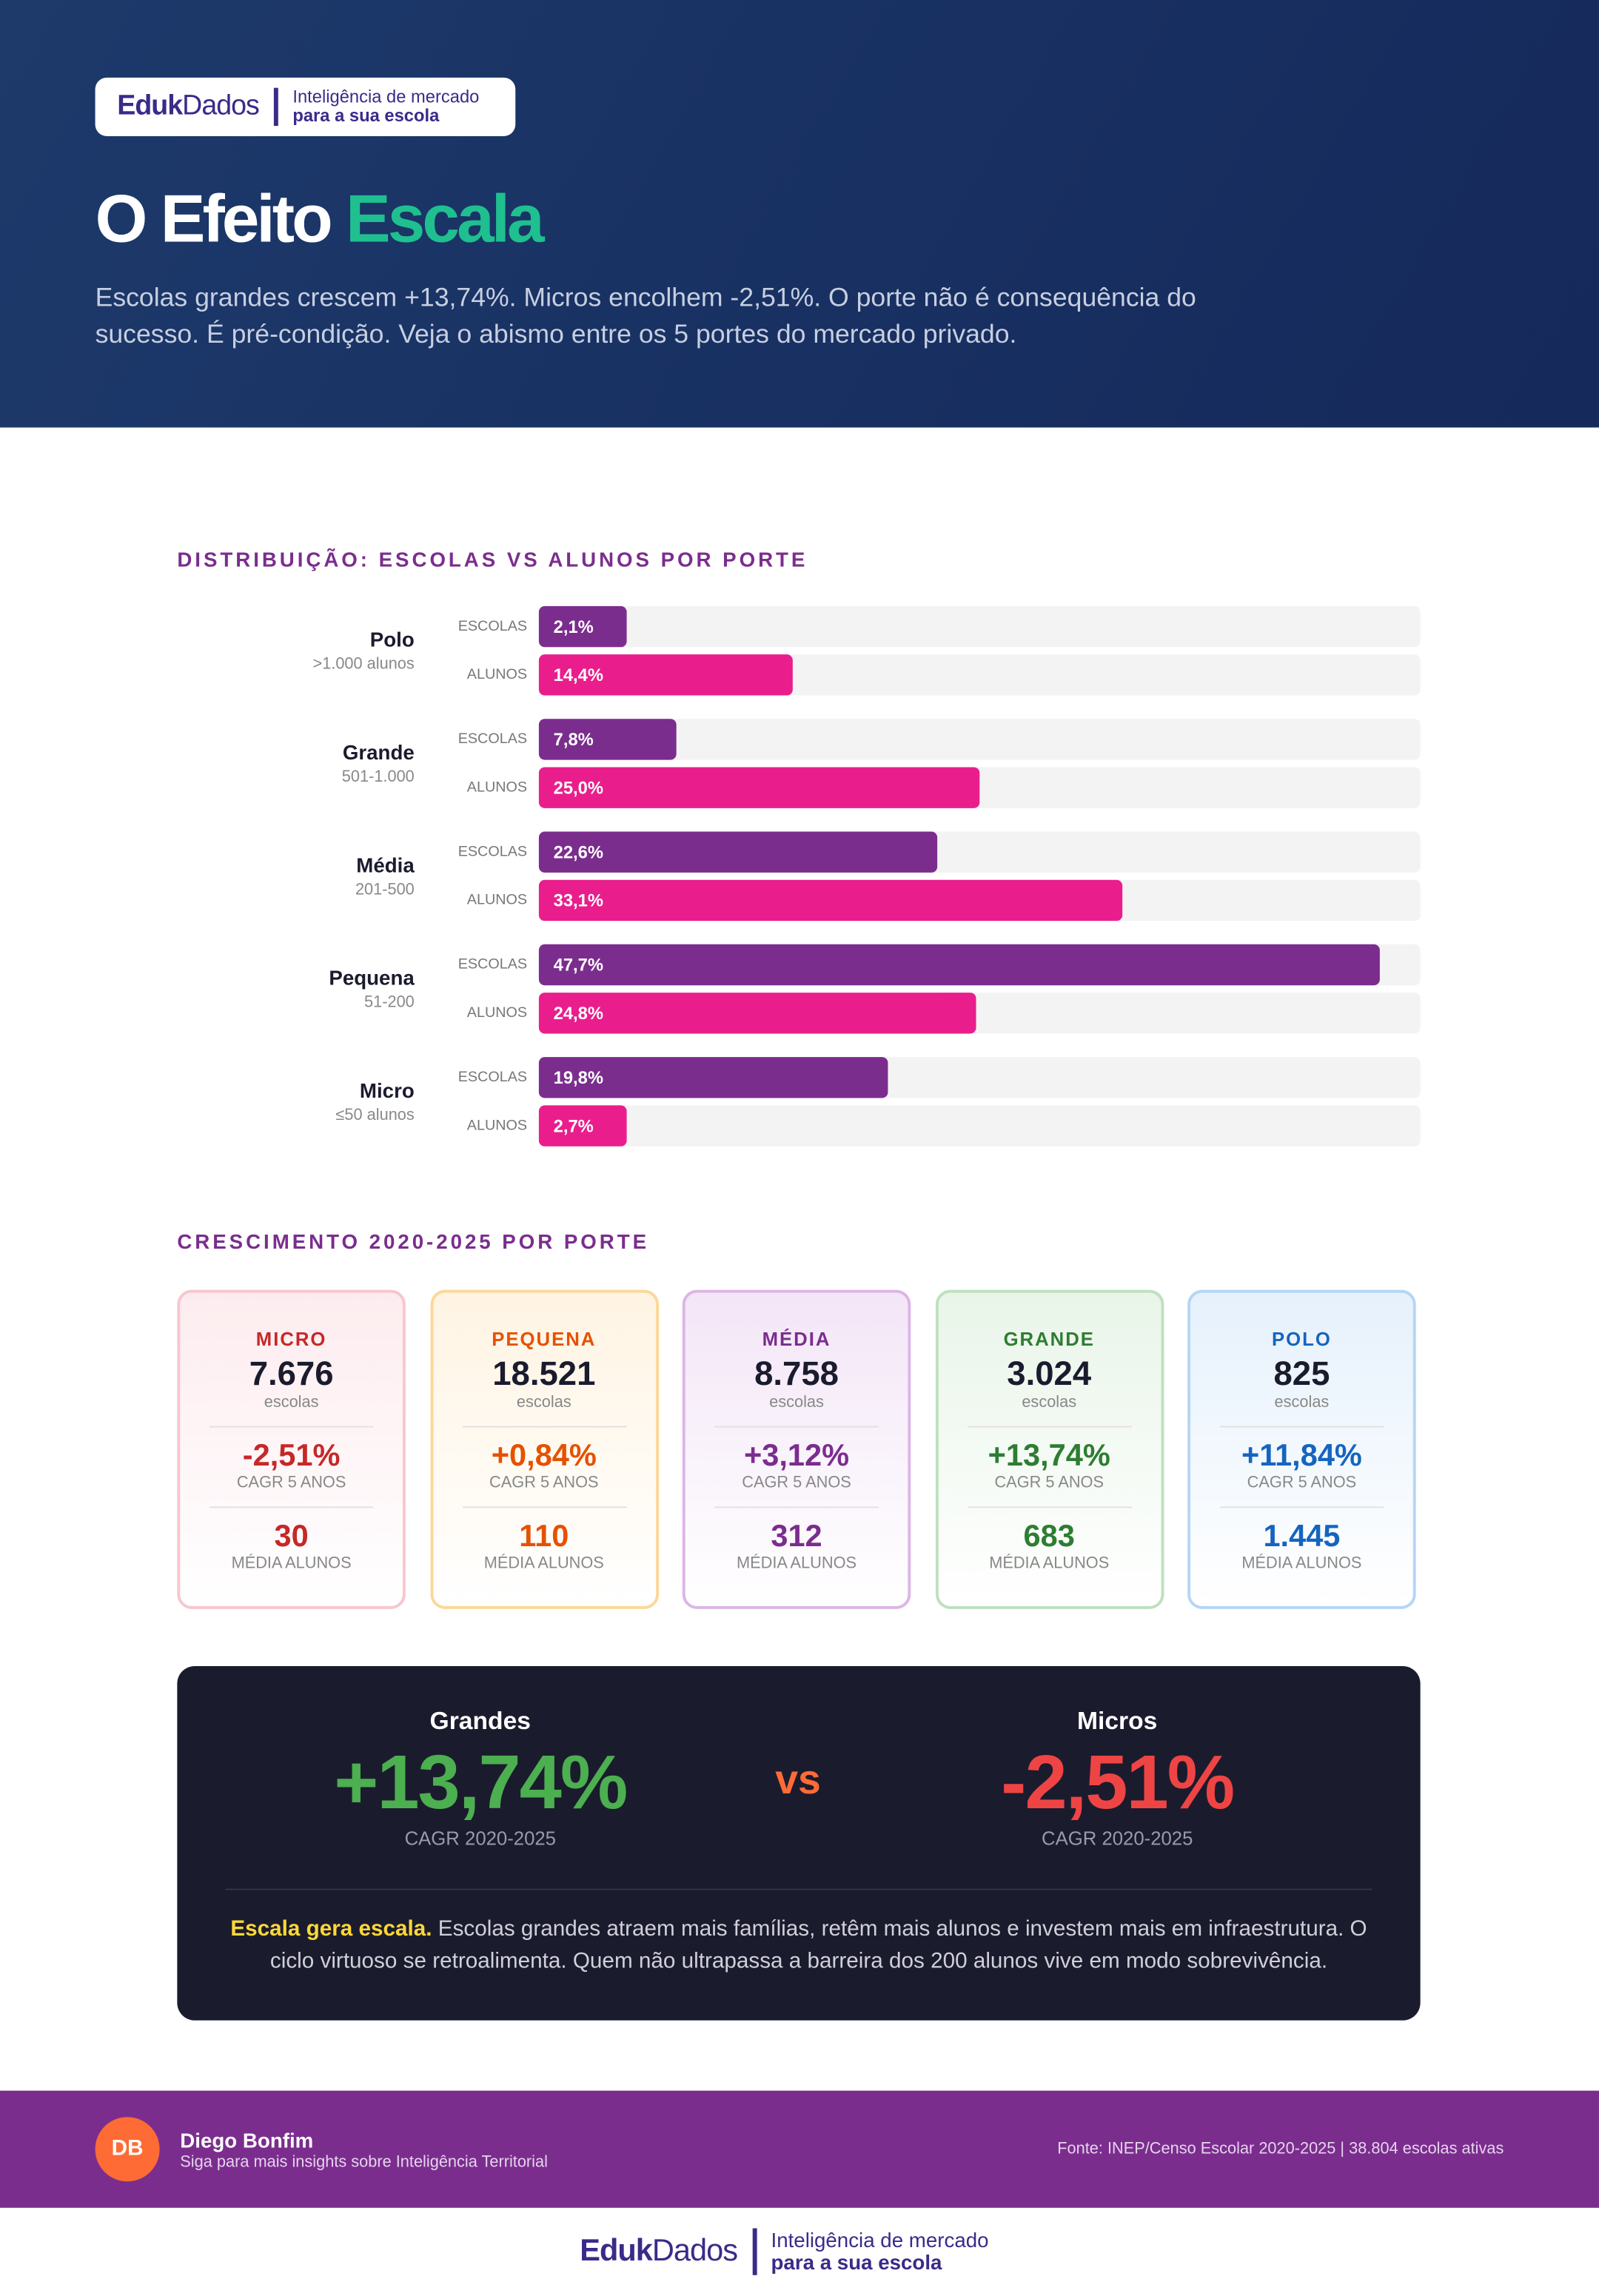 This screenshot has width=1599, height=2296. What do you see at coordinates (544, 1537) in the screenshot?
I see `card-average: 110` at bounding box center [544, 1537].